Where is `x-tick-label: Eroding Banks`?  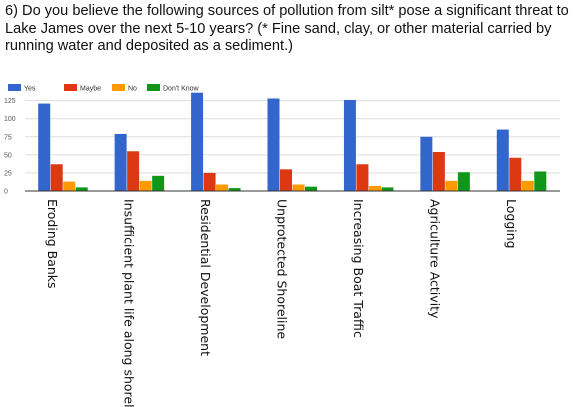
x-tick-label: Eroding Banks is located at coordinates (52, 244).